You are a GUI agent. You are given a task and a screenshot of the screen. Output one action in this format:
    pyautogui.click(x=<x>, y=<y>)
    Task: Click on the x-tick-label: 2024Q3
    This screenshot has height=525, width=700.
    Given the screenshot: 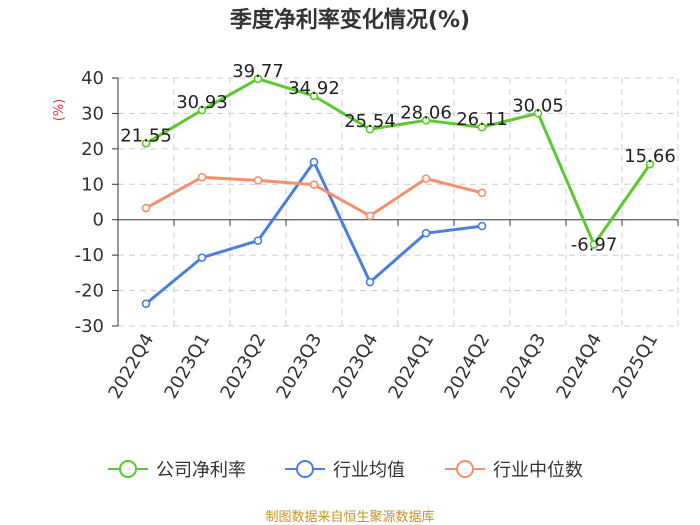 What is the action you would take?
    pyautogui.click(x=523, y=366)
    